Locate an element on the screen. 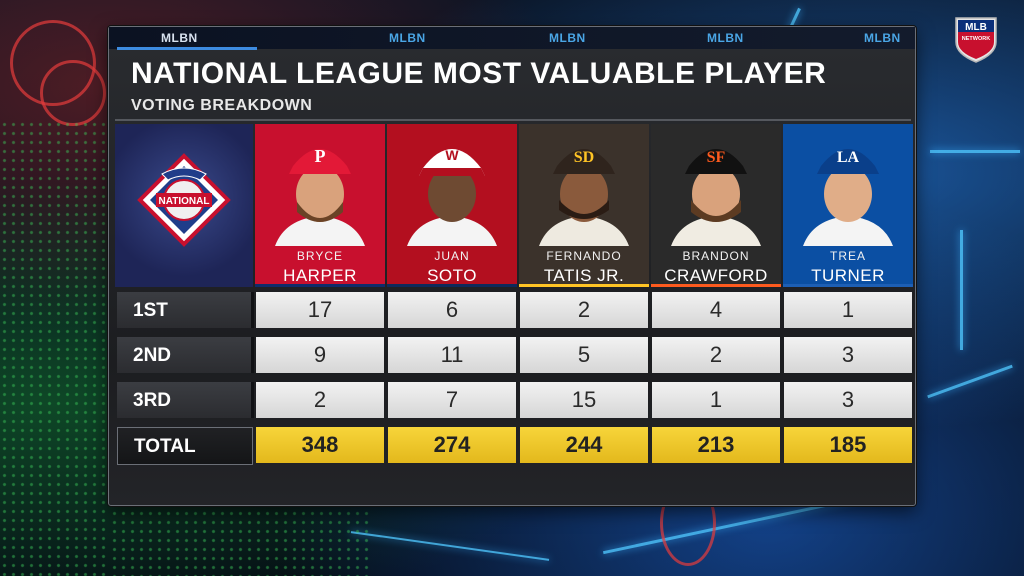 The image size is (1024, 576). player-first-name: FERNANDO is located at coordinates (584, 256).